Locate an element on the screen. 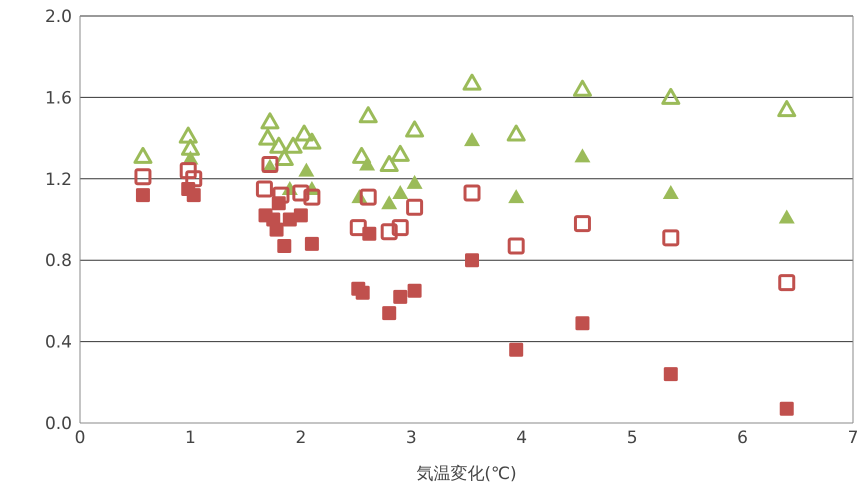 The width and height of the screenshot is (866, 499). x-tick-label: 5 is located at coordinates (632, 438).